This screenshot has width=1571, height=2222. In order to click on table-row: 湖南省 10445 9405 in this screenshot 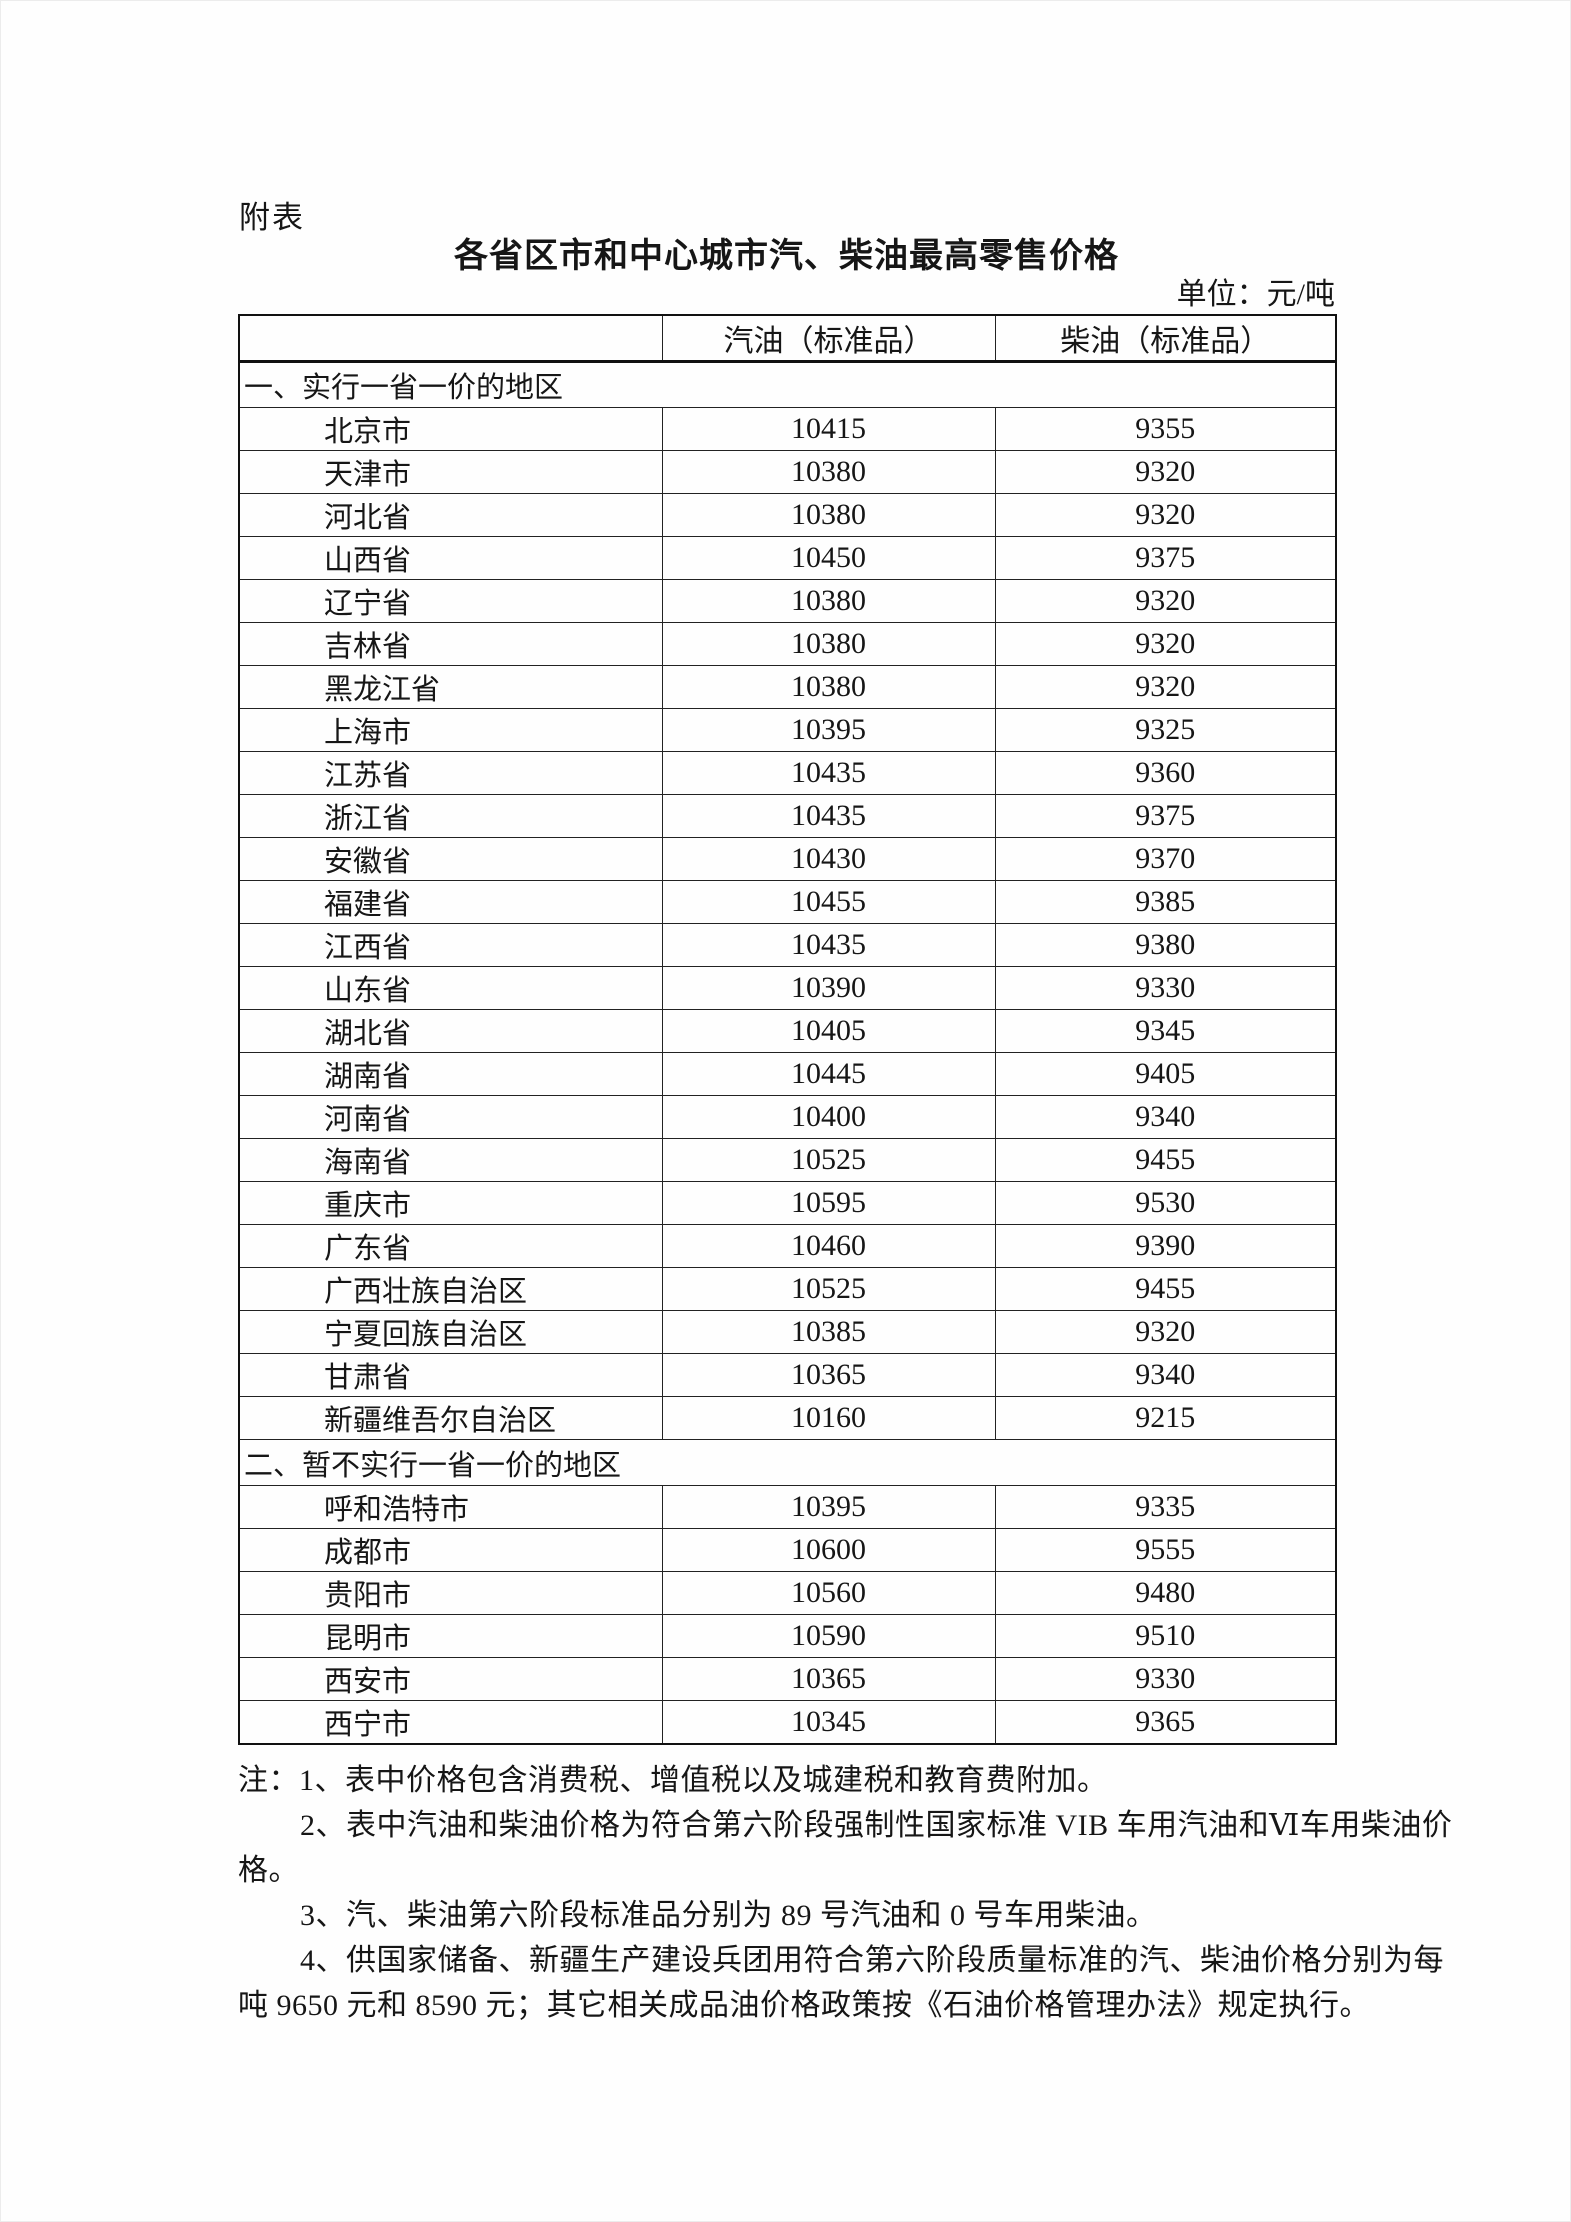, I will do `click(787, 1074)`.